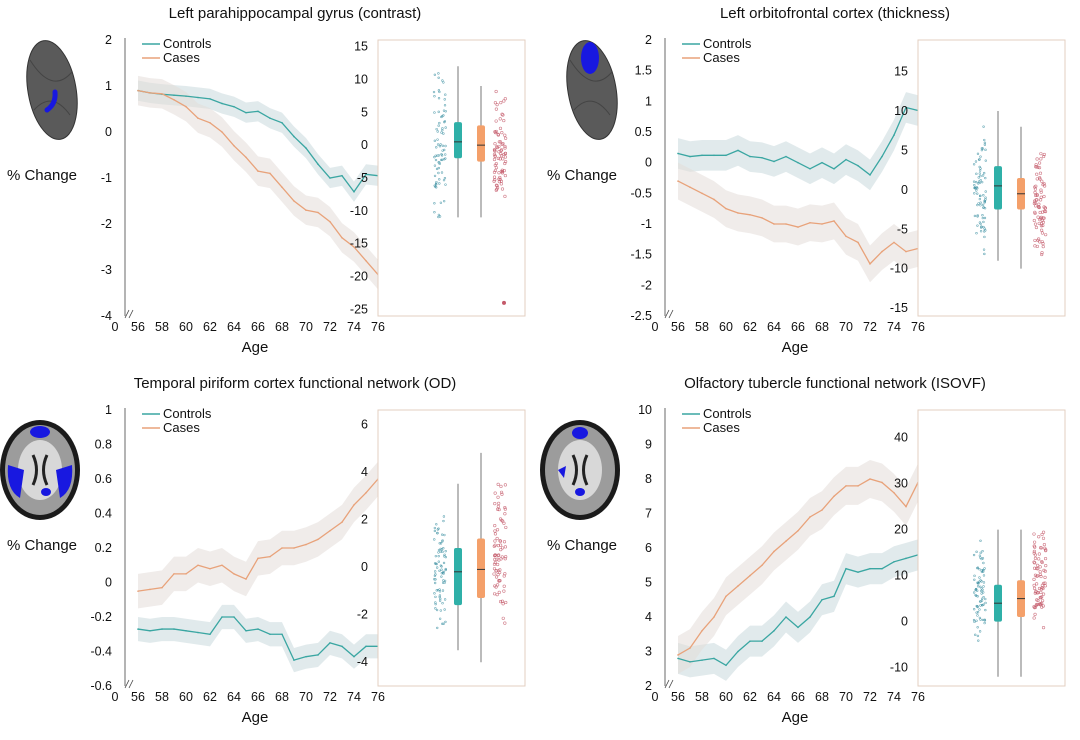  What do you see at coordinates (678, 327) in the screenshot?
I see `x-tick-label: 56` at bounding box center [678, 327].